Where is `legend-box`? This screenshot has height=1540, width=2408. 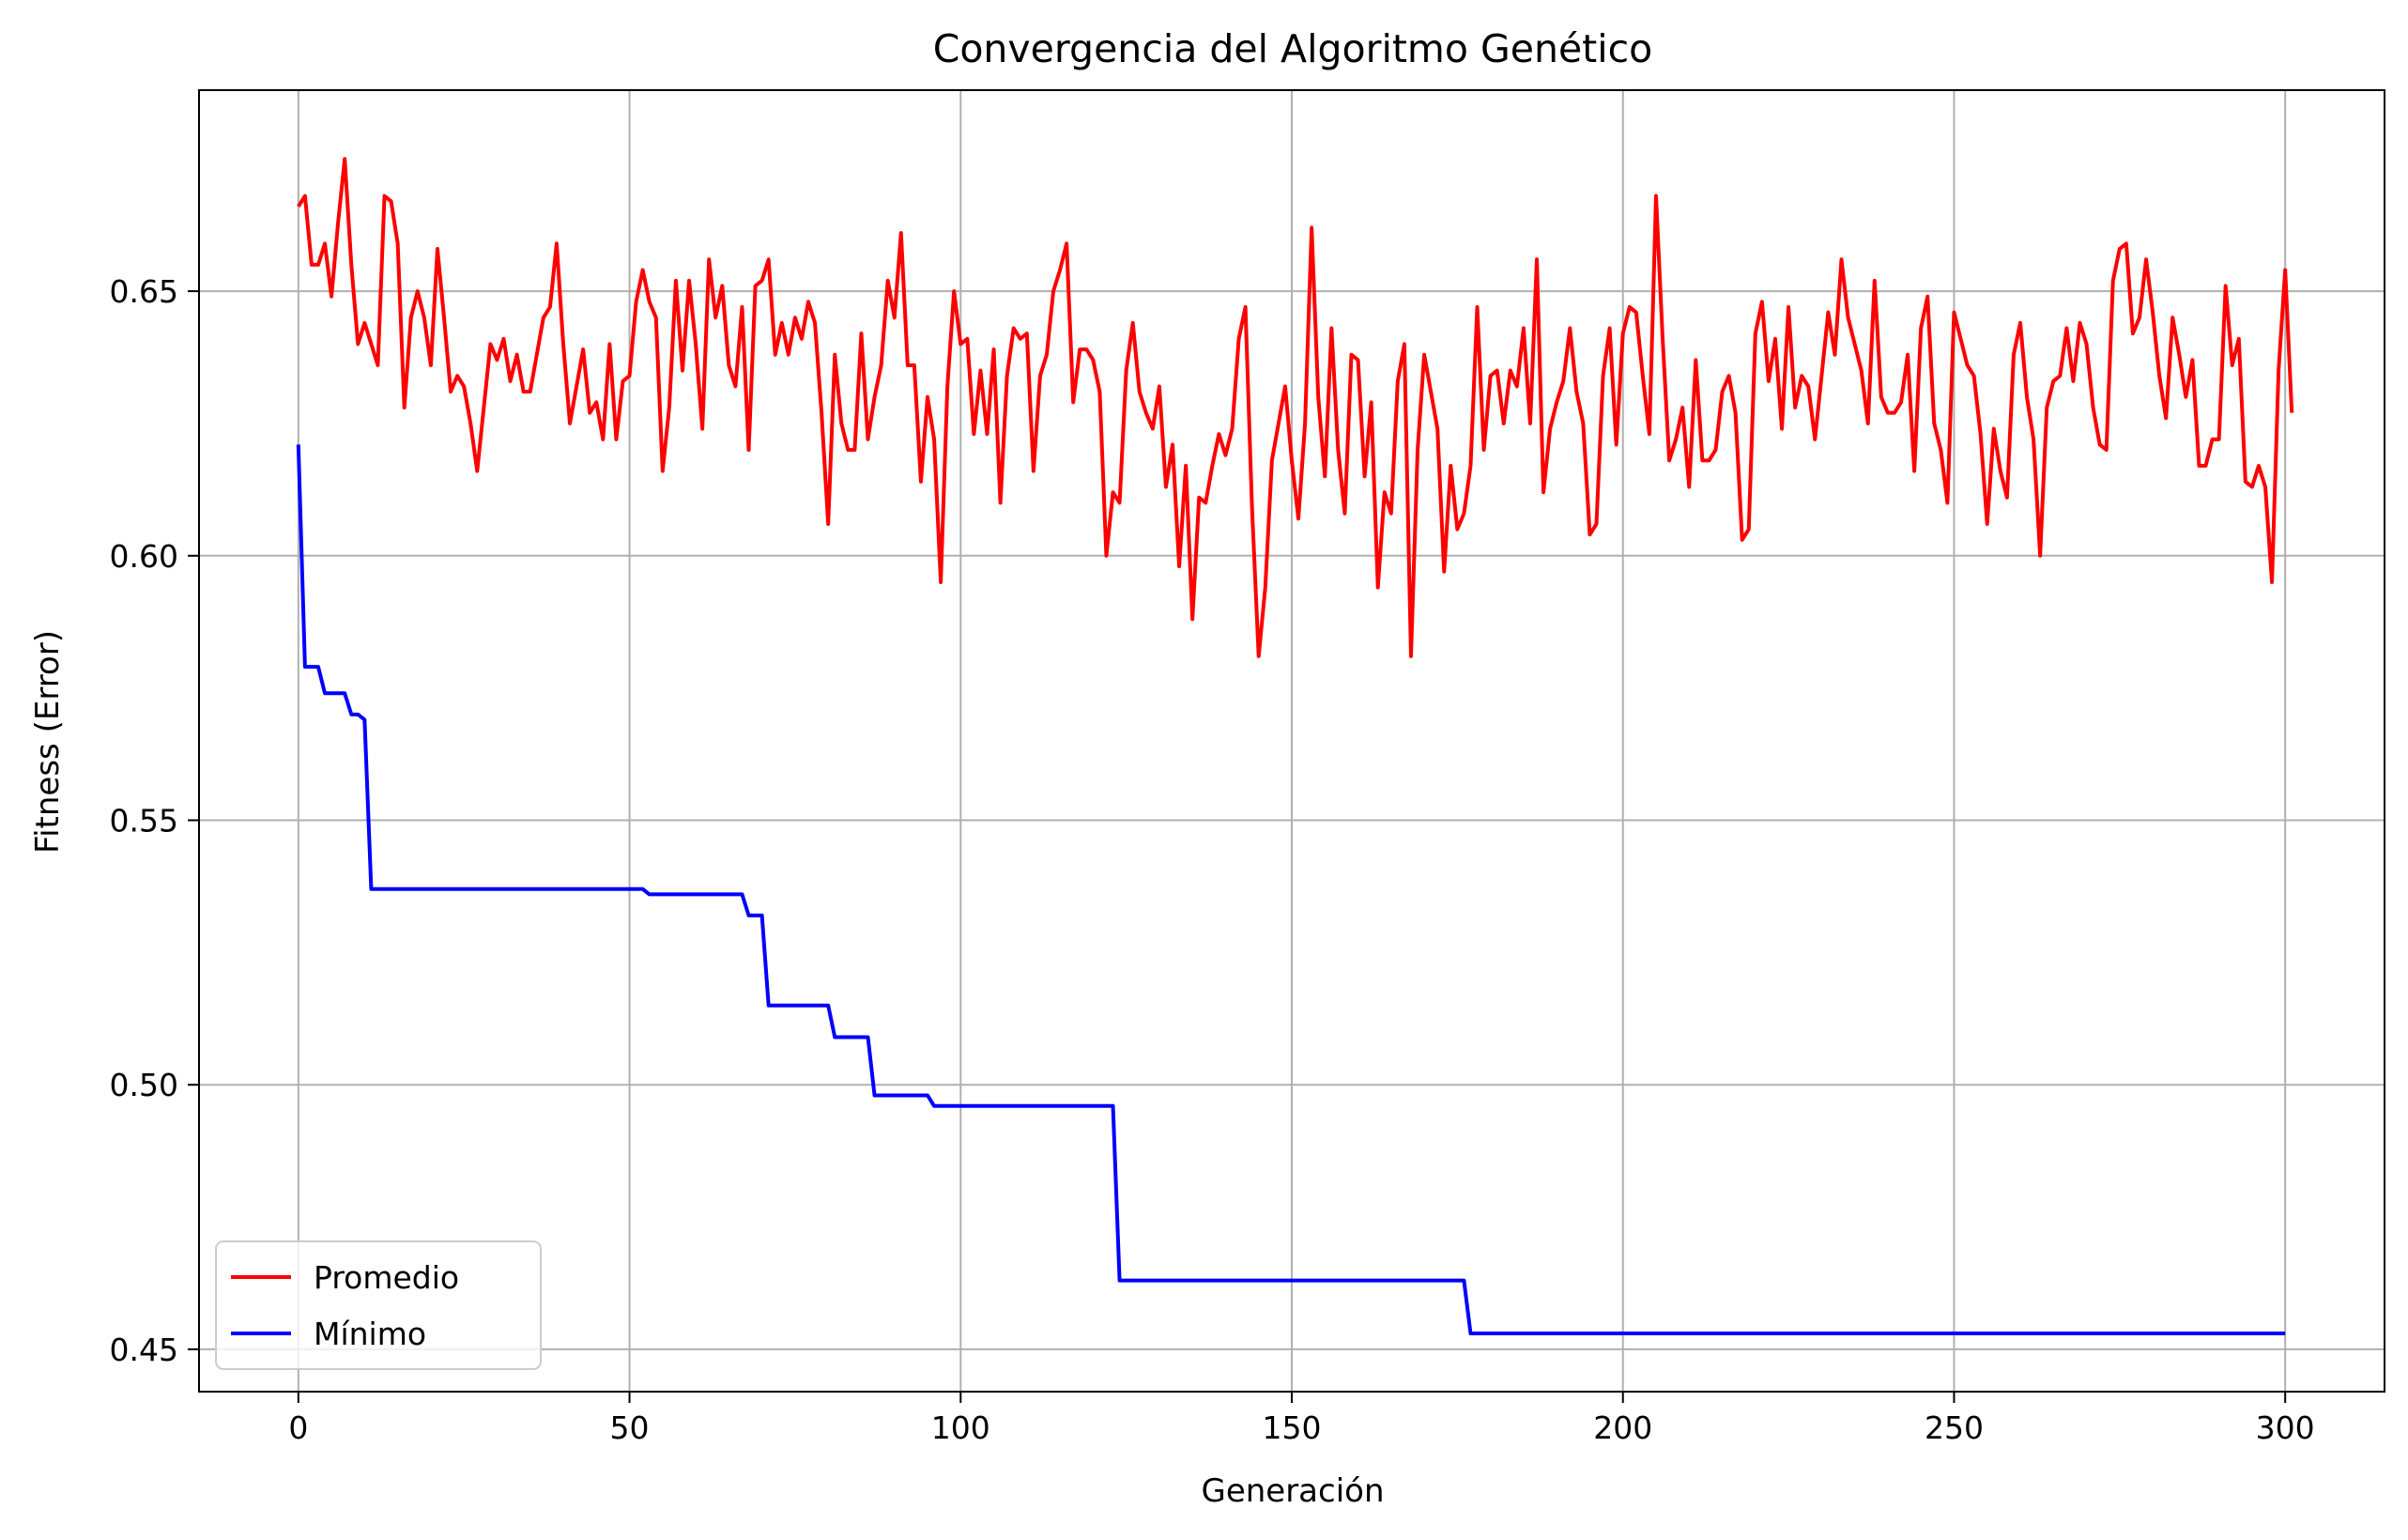 legend-box is located at coordinates (378, 1305).